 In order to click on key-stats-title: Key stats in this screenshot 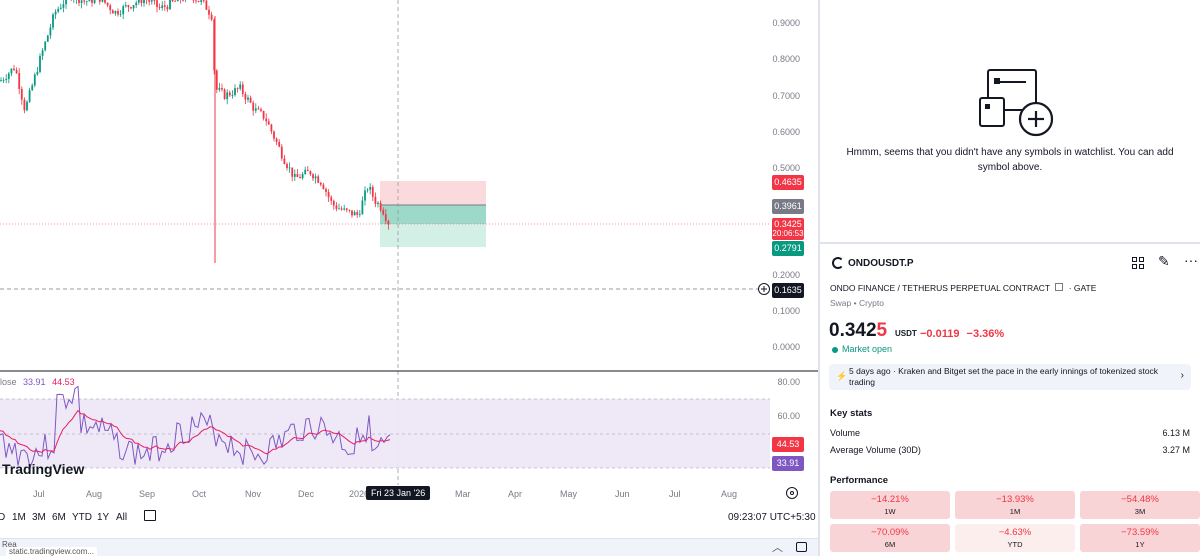, I will do `click(851, 413)`.